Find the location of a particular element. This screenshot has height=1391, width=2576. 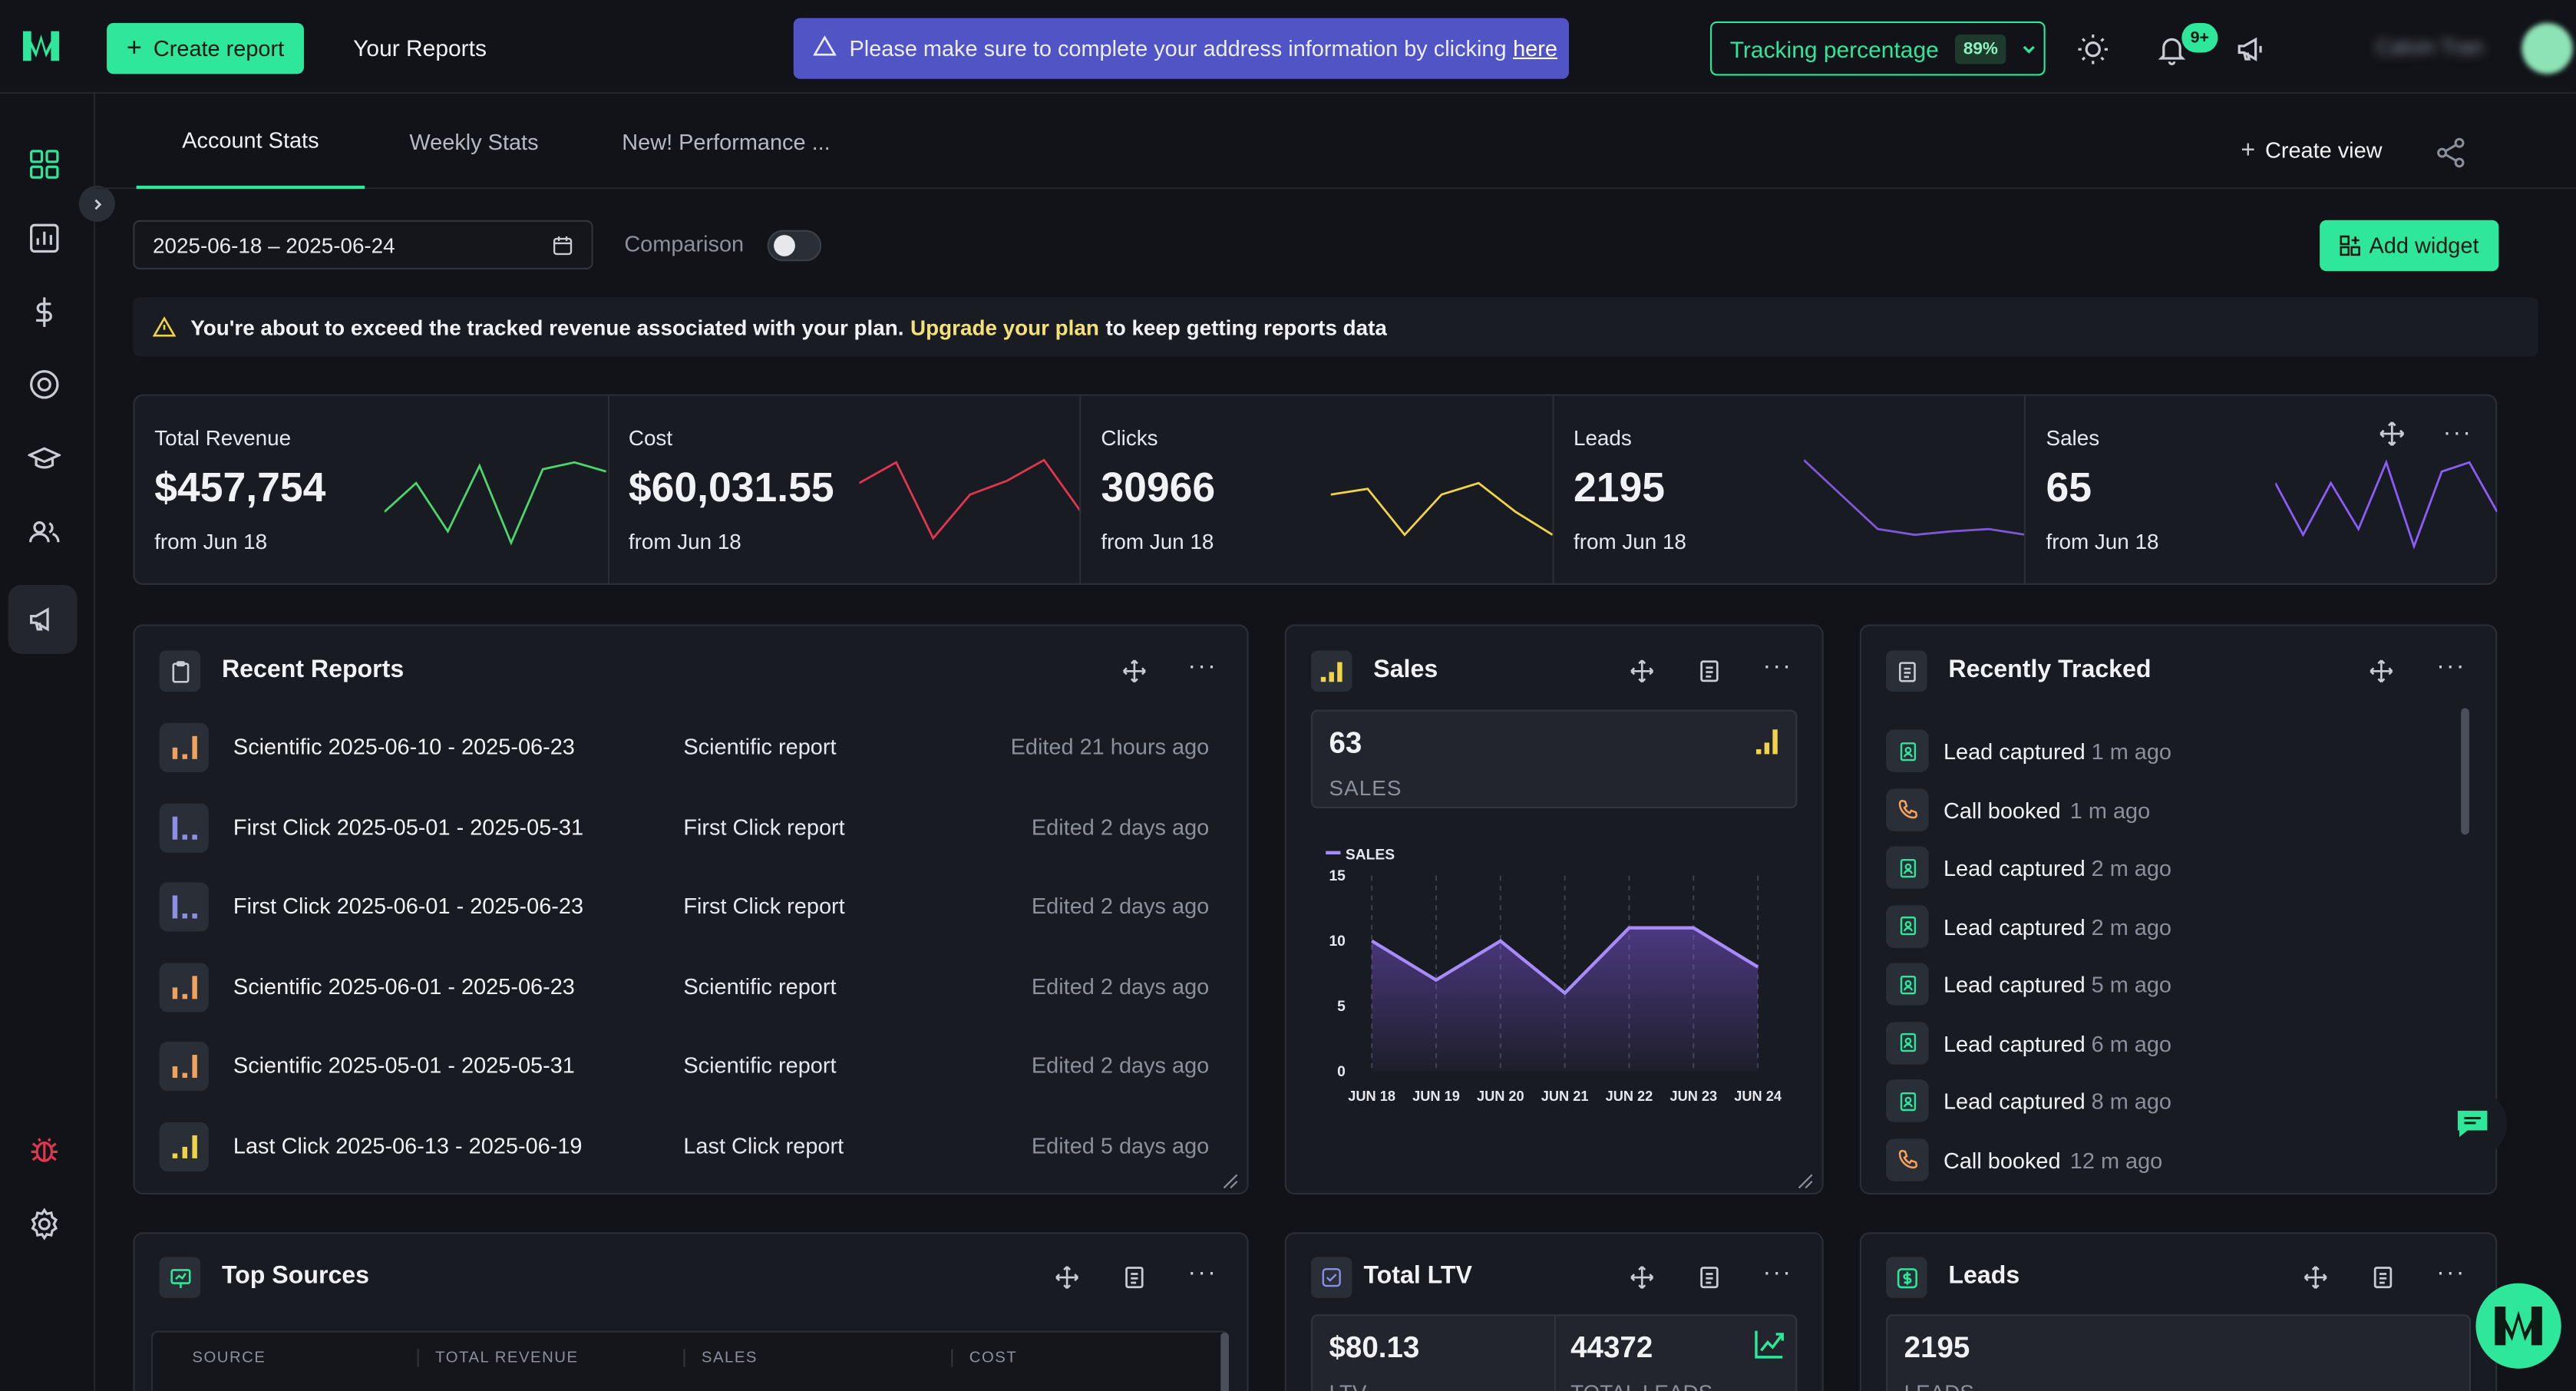

sidebar-target-icon is located at coordinates (44, 384).